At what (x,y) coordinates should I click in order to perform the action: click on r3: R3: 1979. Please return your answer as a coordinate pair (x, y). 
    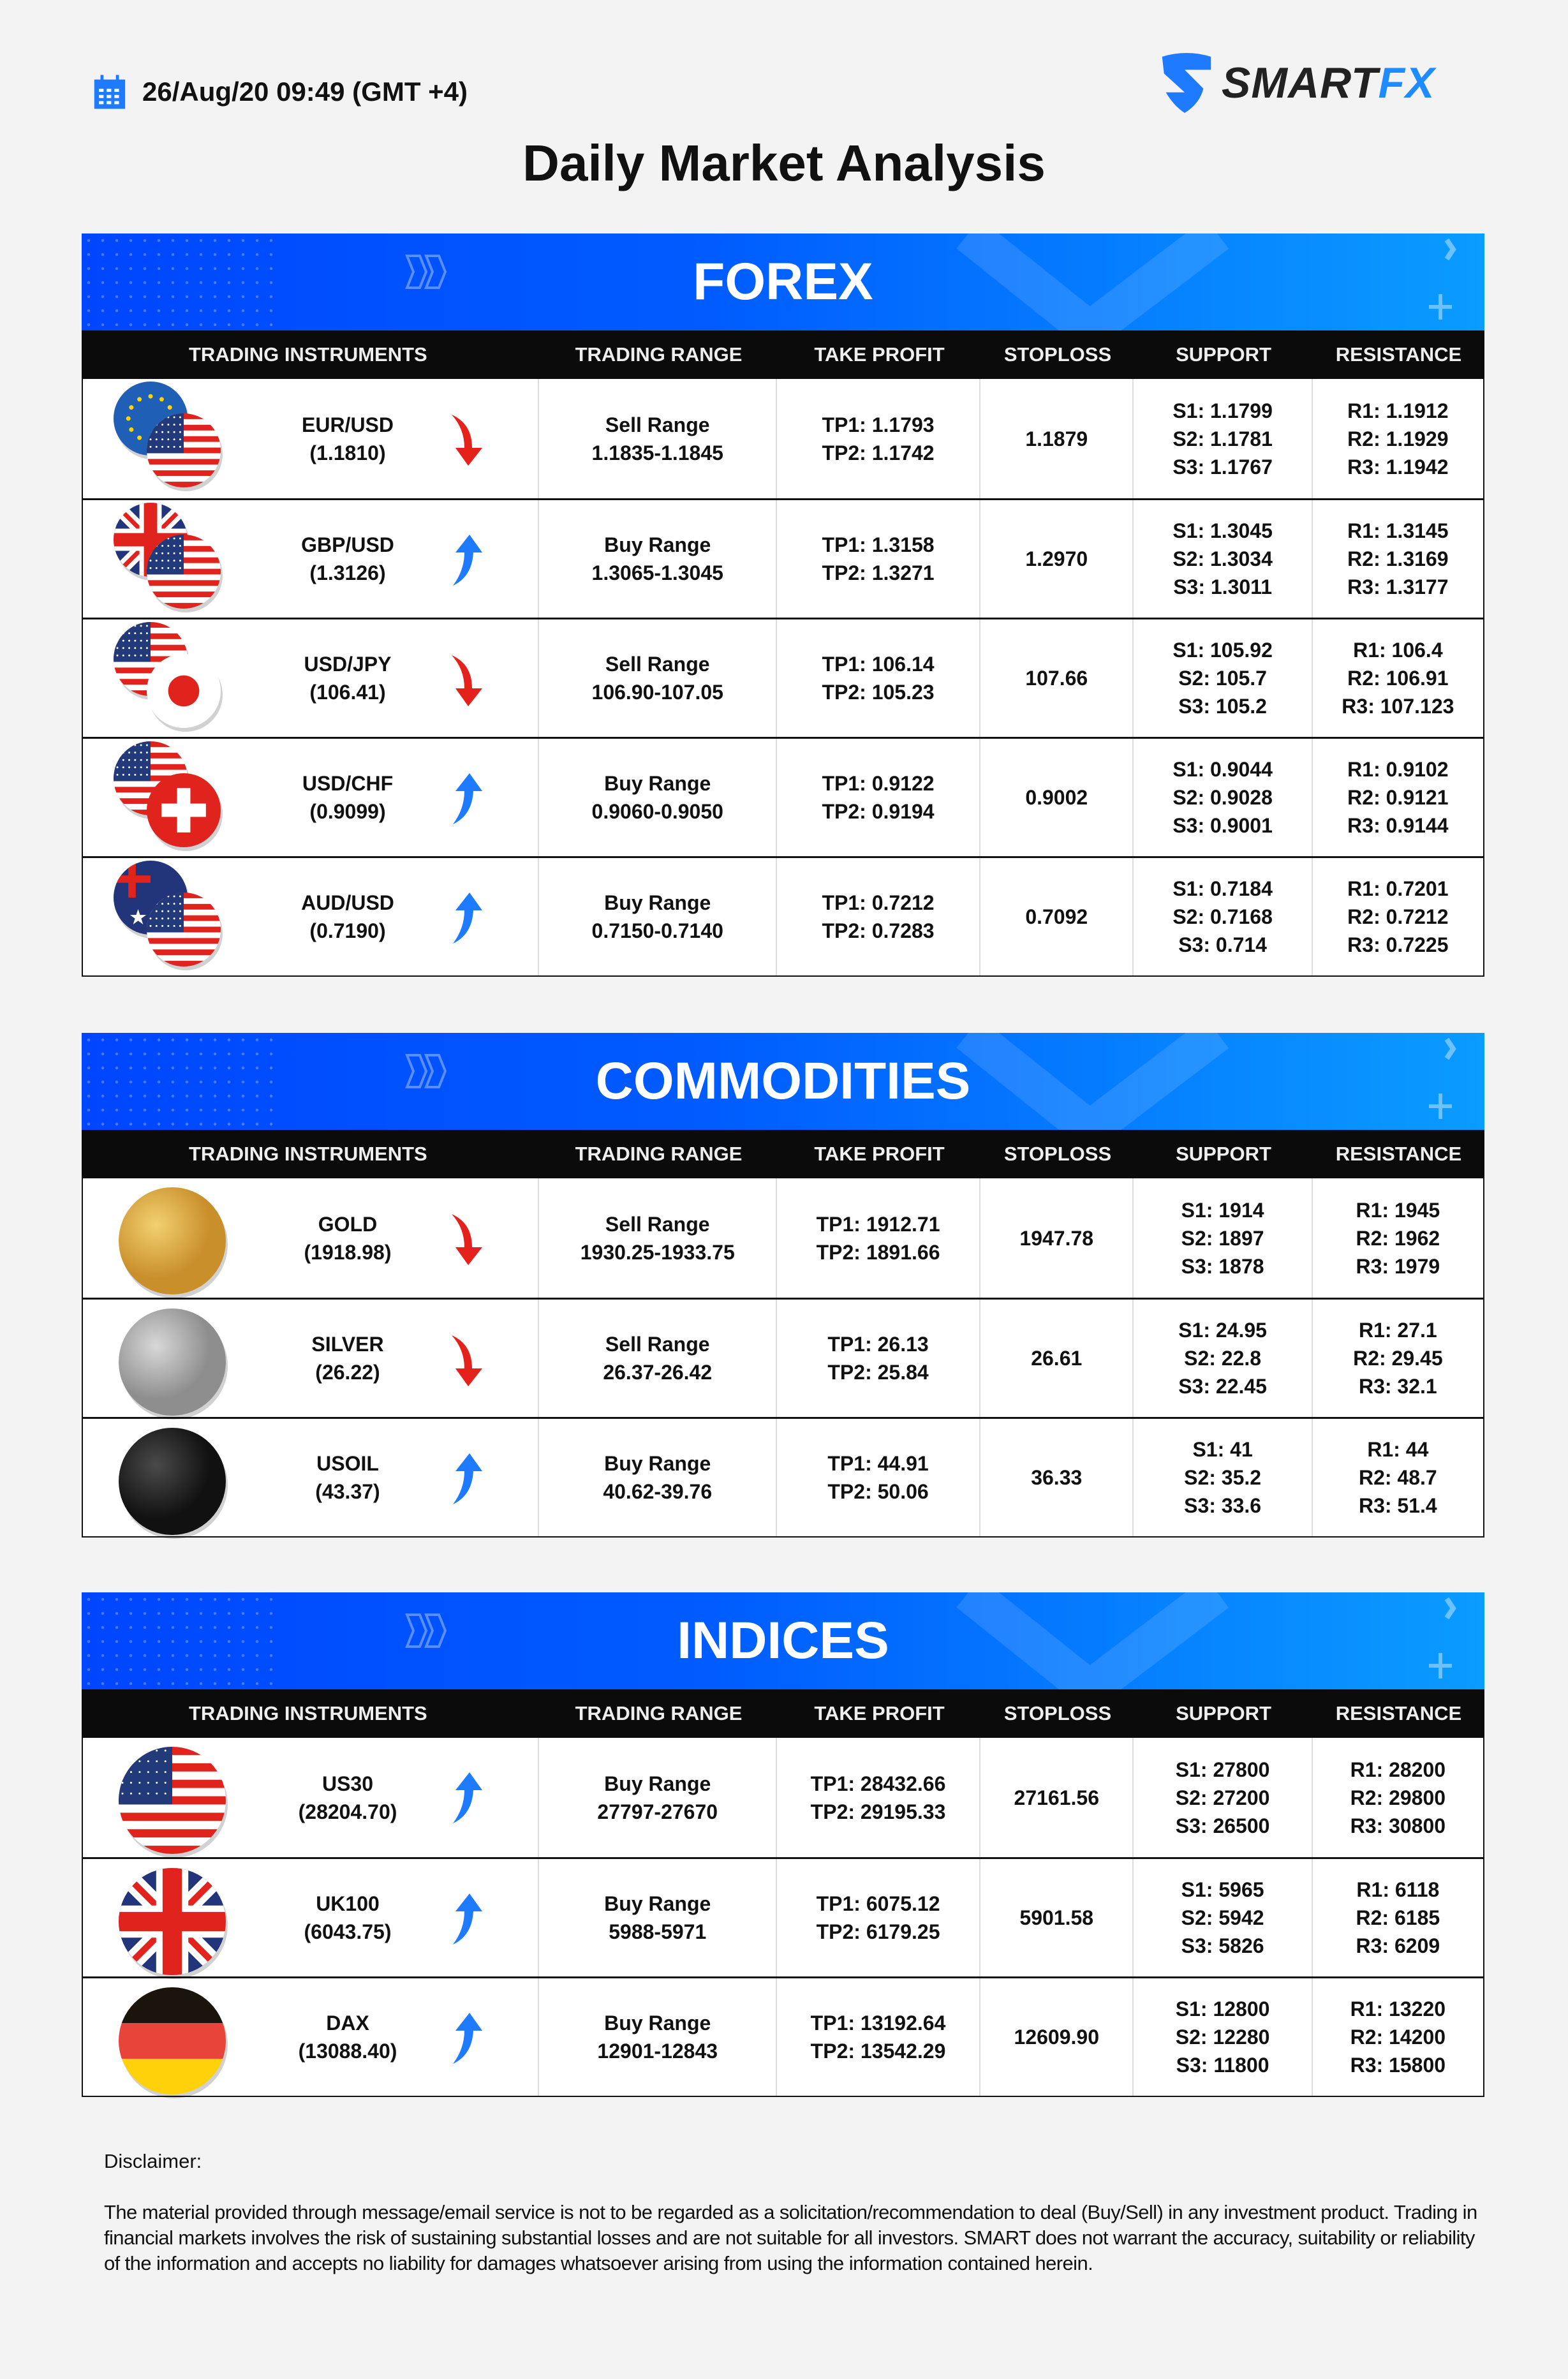
    Looking at the image, I should click on (1398, 1266).